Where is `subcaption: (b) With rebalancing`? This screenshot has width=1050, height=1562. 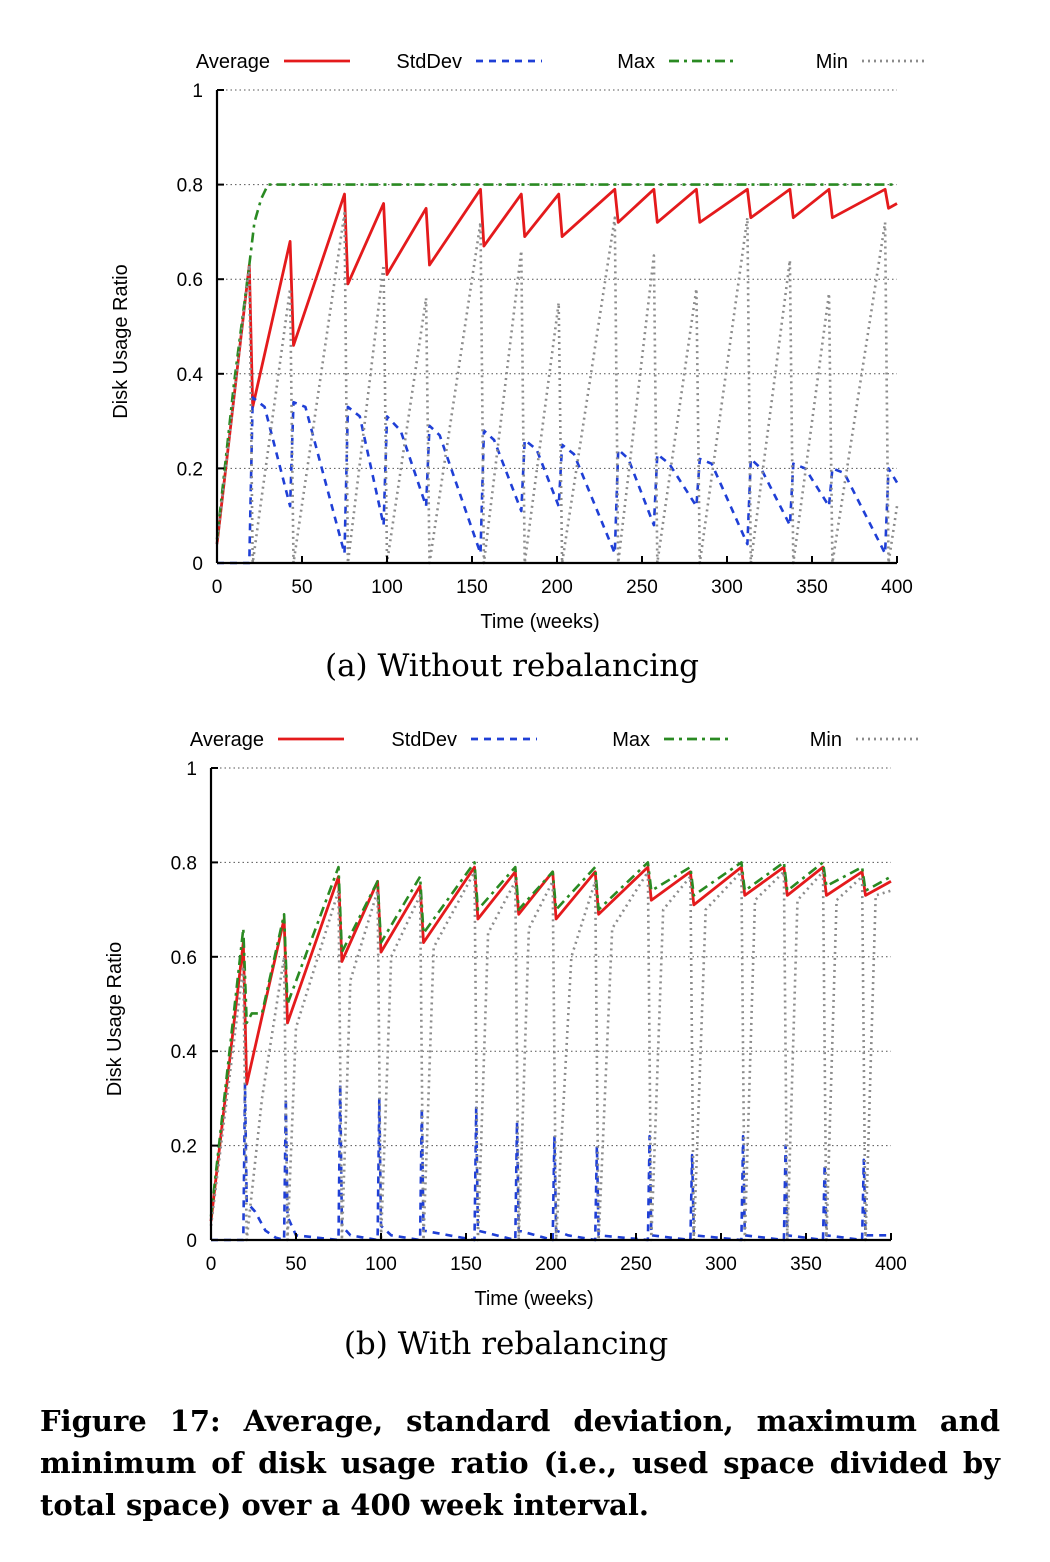 subcaption: (b) With rebalancing is located at coordinates (506, 1344).